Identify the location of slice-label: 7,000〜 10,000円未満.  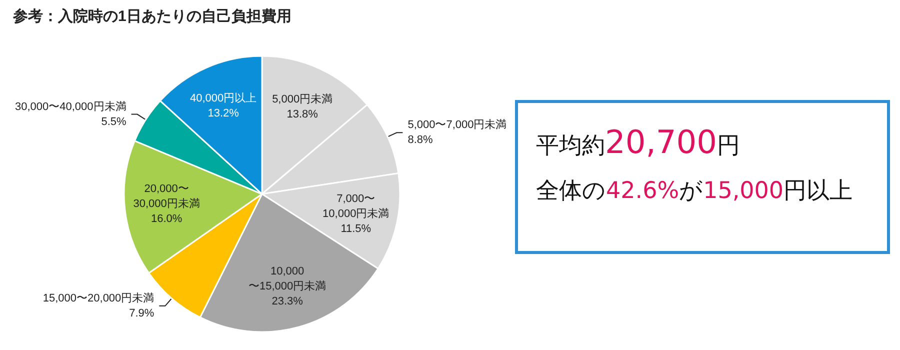
(356, 206).